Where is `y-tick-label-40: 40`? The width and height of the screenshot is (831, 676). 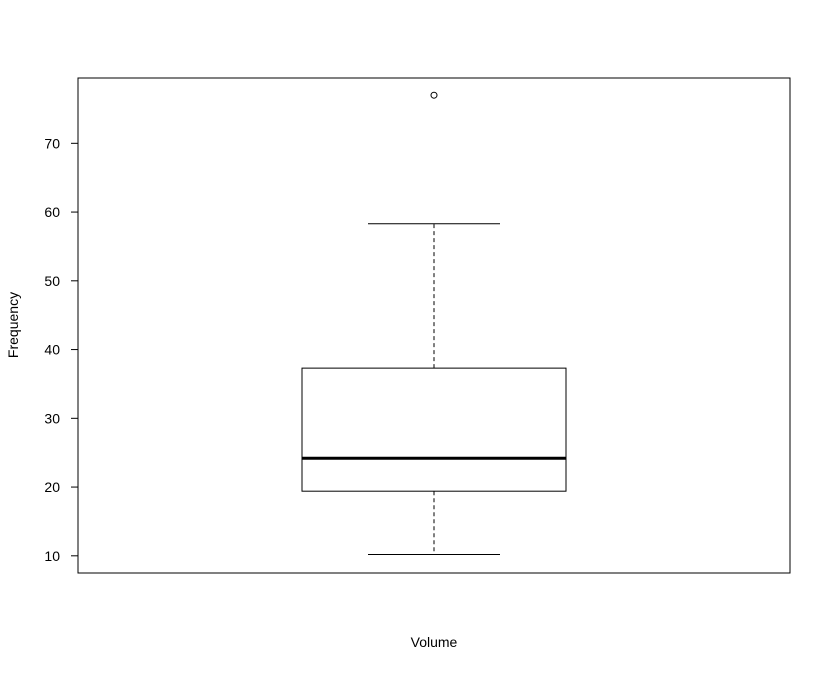
y-tick-label-40: 40 is located at coordinates (52, 350).